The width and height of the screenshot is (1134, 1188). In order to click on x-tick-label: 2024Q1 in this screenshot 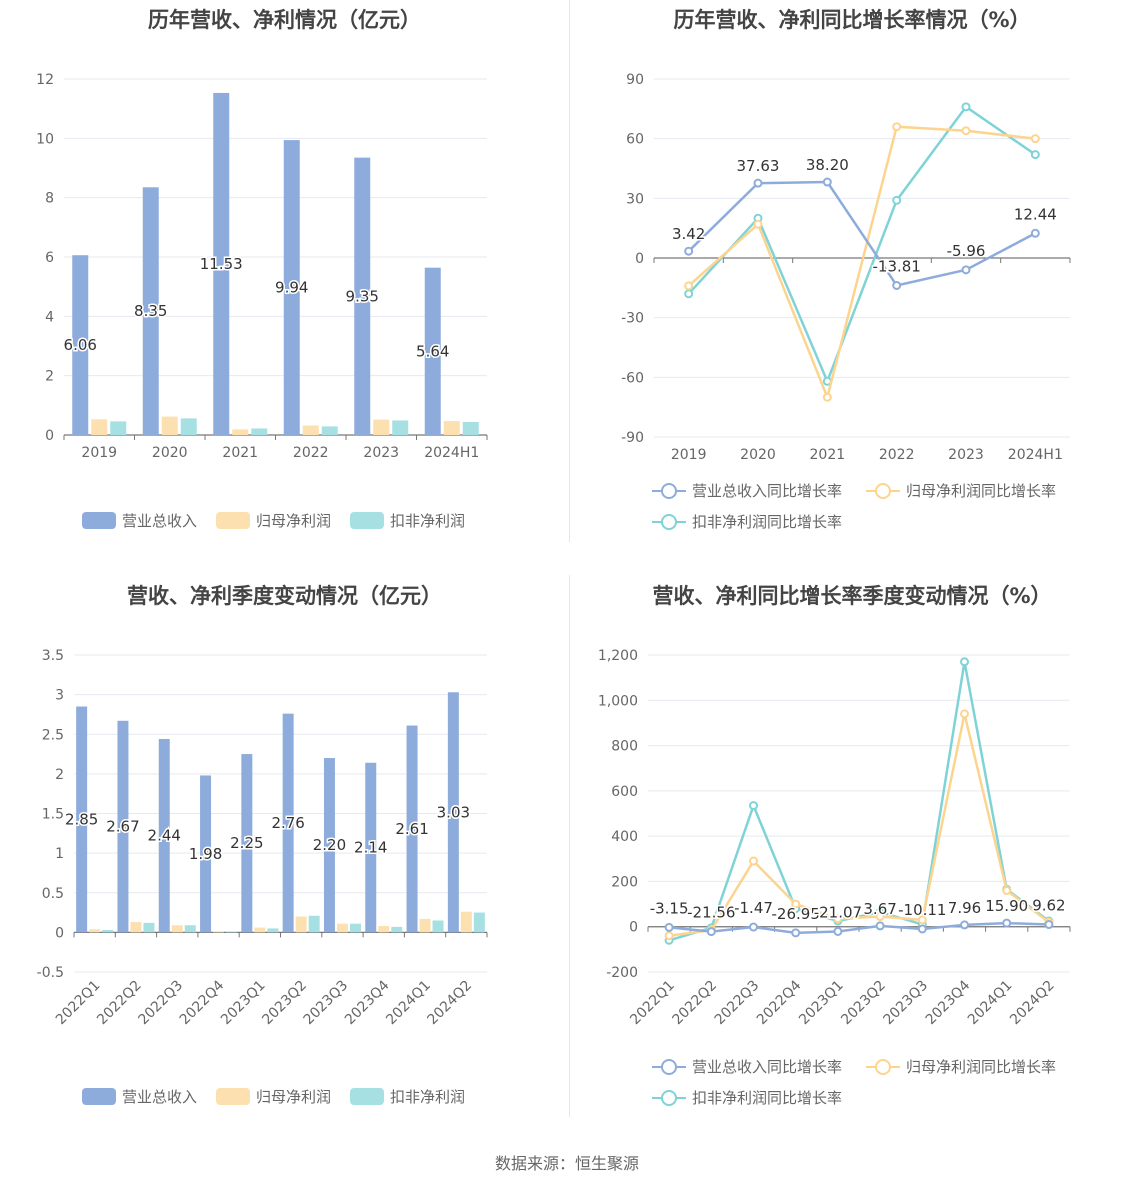, I will do `click(990, 1003)`.